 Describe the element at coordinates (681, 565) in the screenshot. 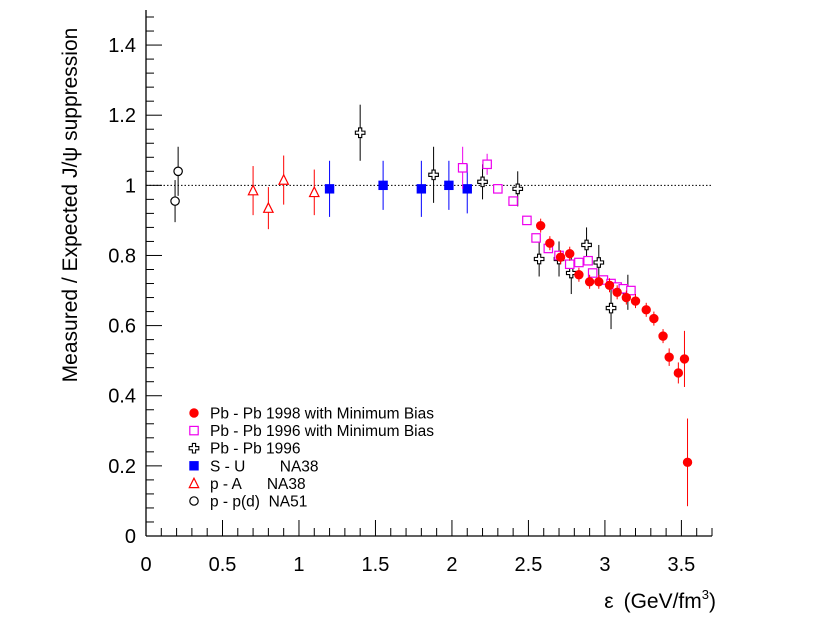

I see `x-tick-label: 3.5` at that location.